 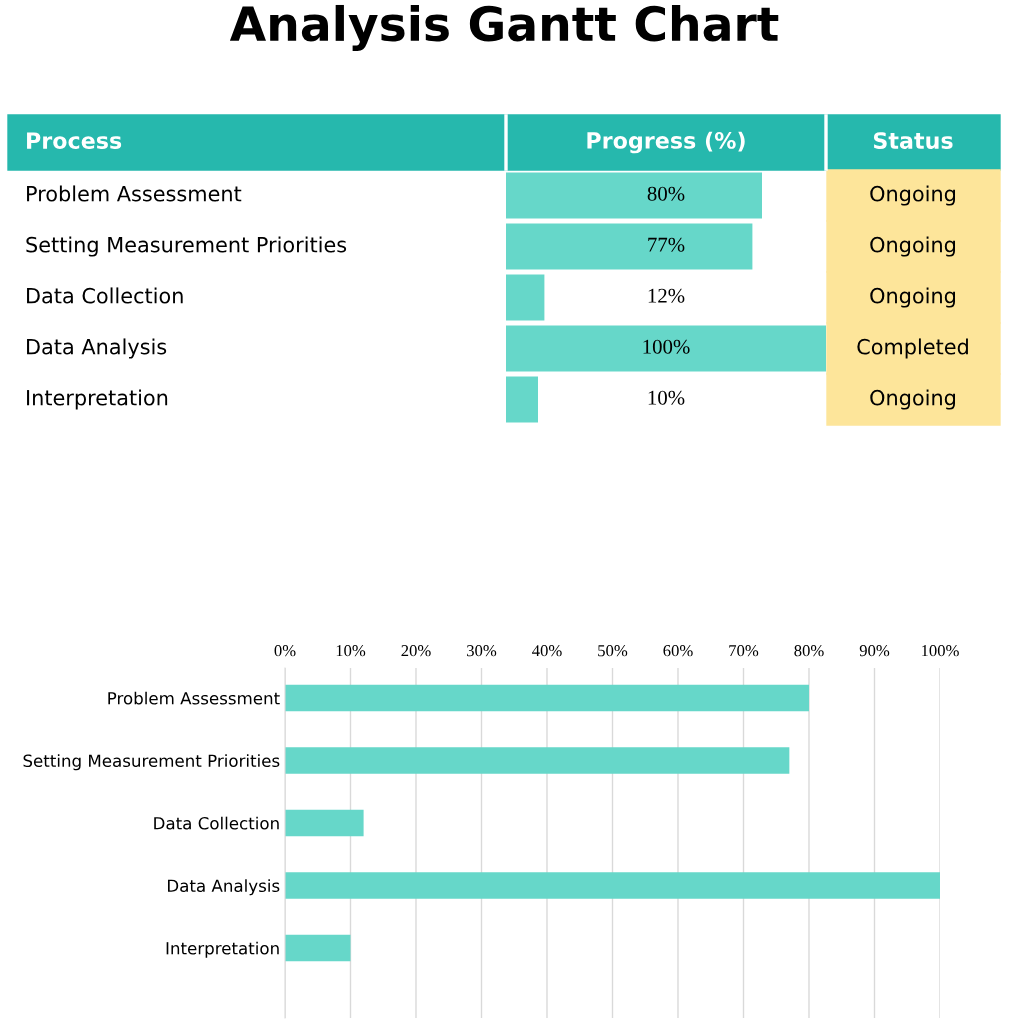 I want to click on x-tick-label: 90%, so click(x=874, y=651).